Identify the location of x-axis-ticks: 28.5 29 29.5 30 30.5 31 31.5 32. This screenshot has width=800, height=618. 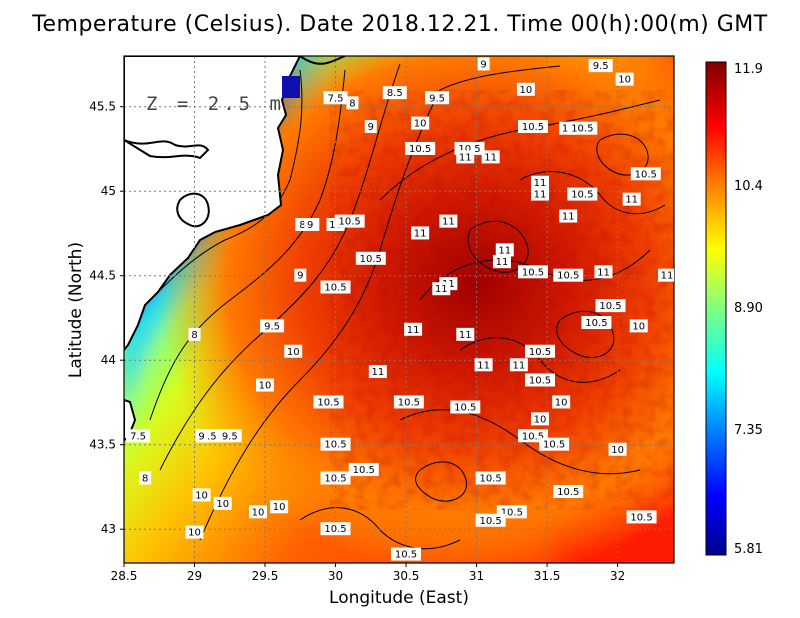
(368, 573).